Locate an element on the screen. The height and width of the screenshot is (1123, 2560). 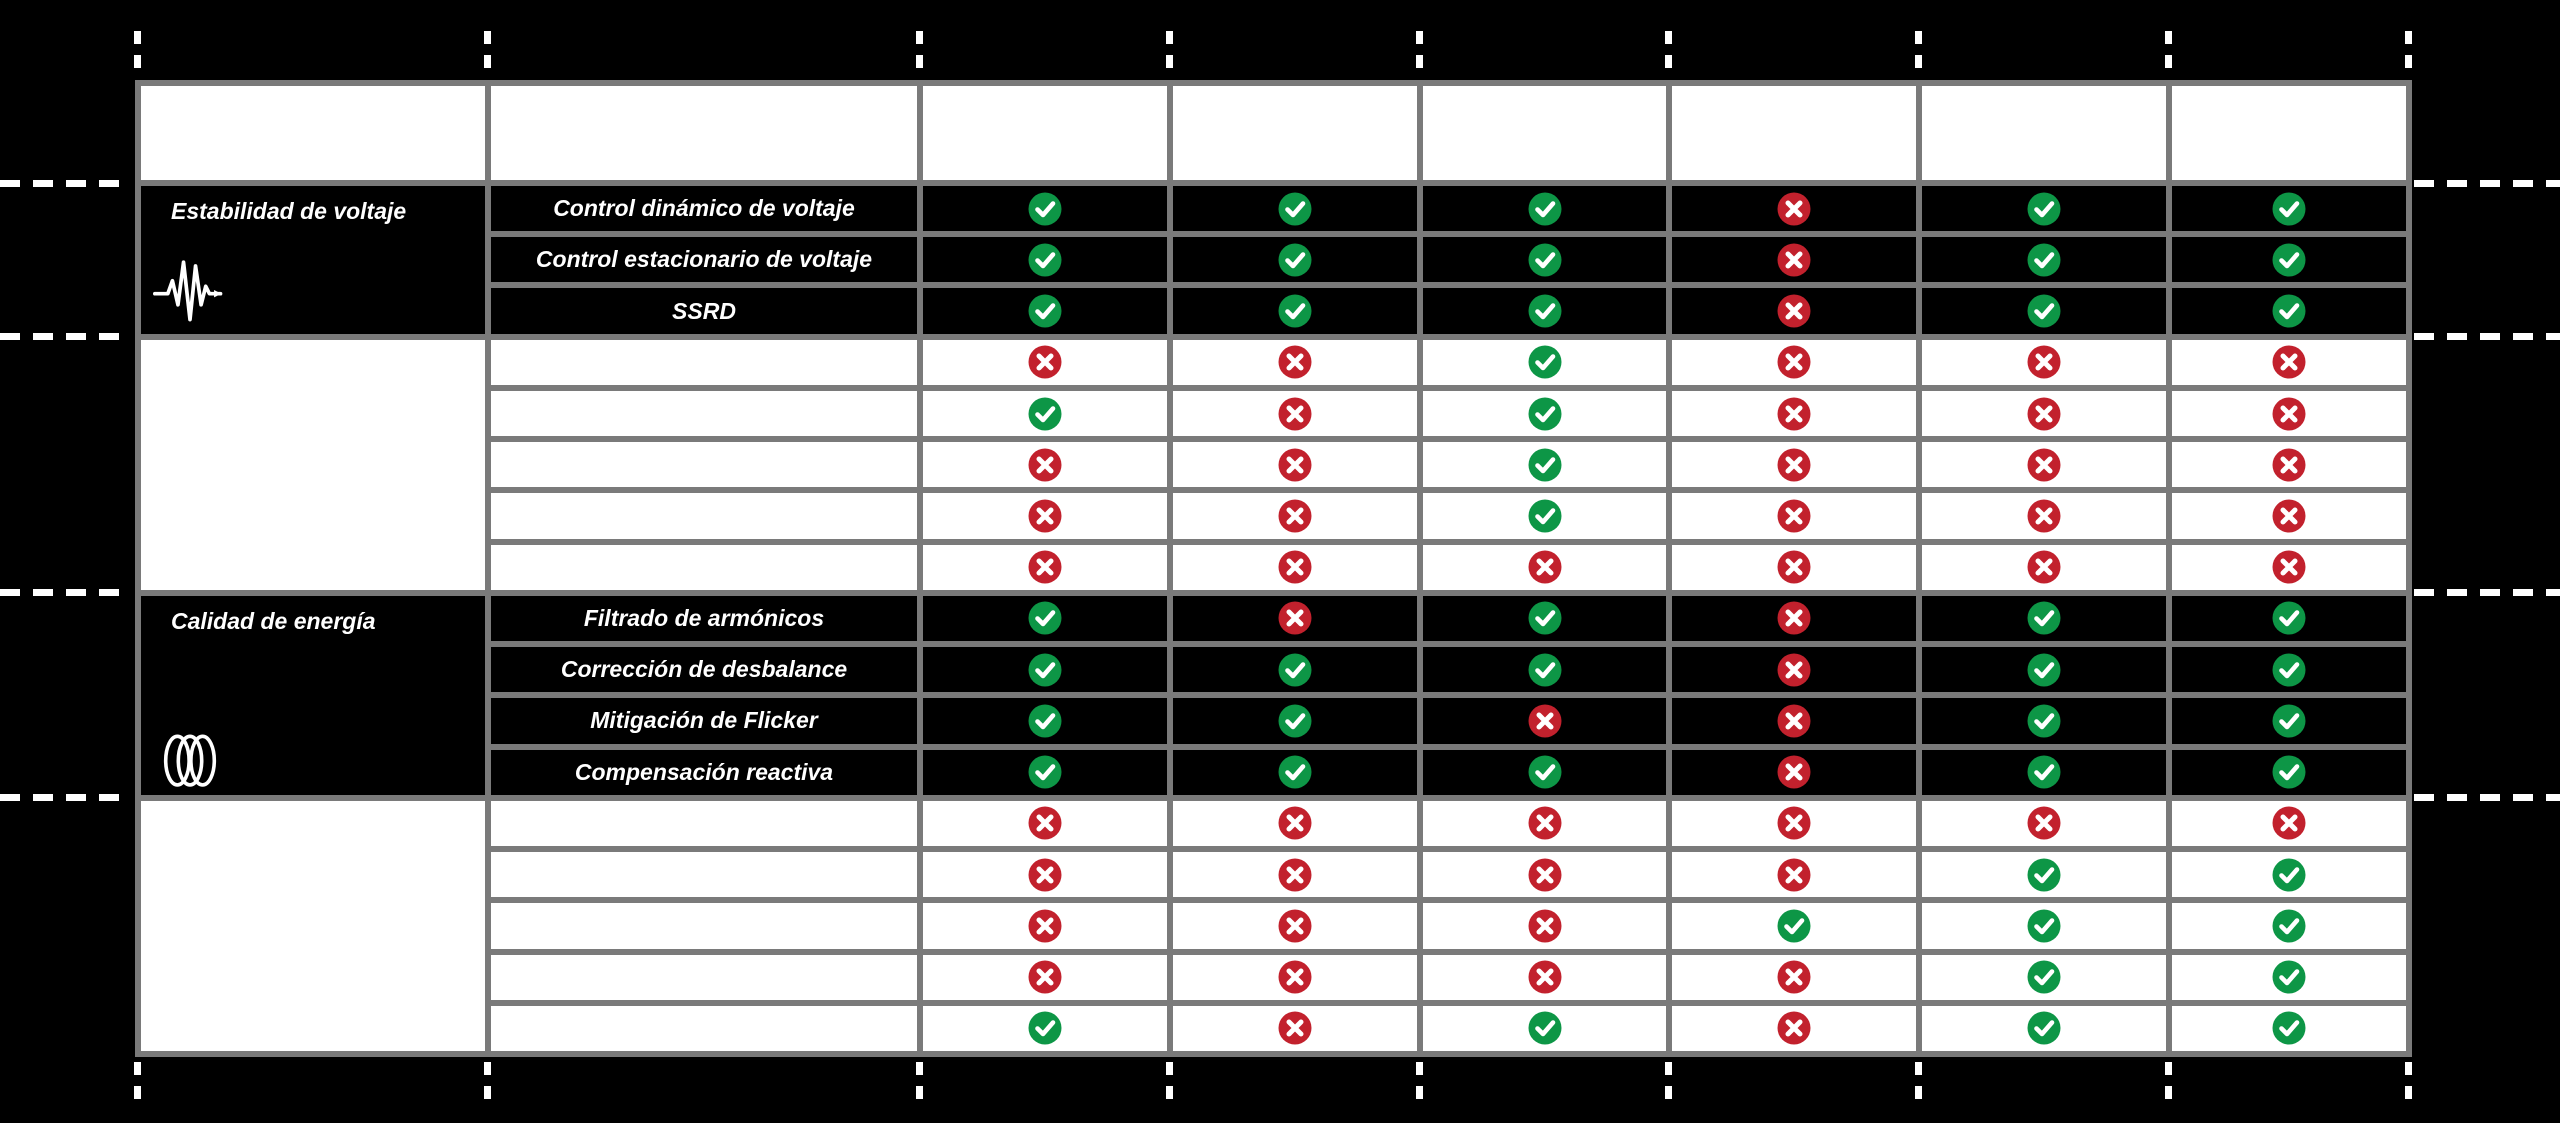
feature-cell: Control dinámico de voltaje is located at coordinates (704, 209).